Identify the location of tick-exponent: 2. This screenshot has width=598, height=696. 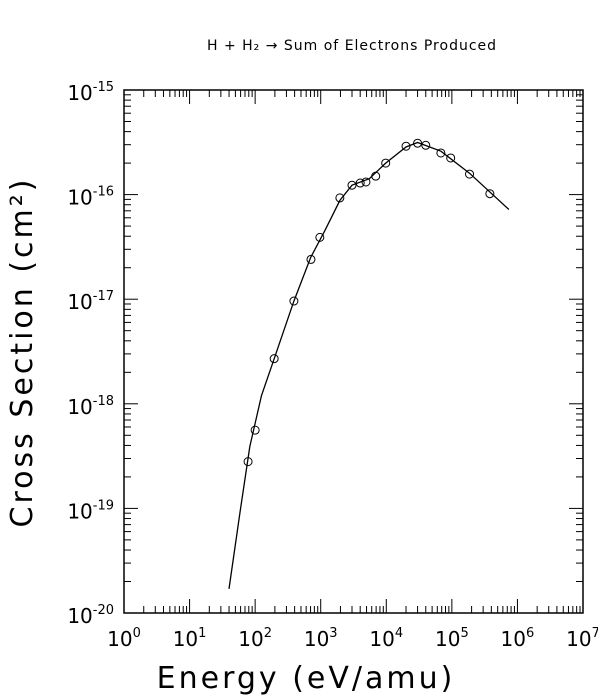
(268, 633).